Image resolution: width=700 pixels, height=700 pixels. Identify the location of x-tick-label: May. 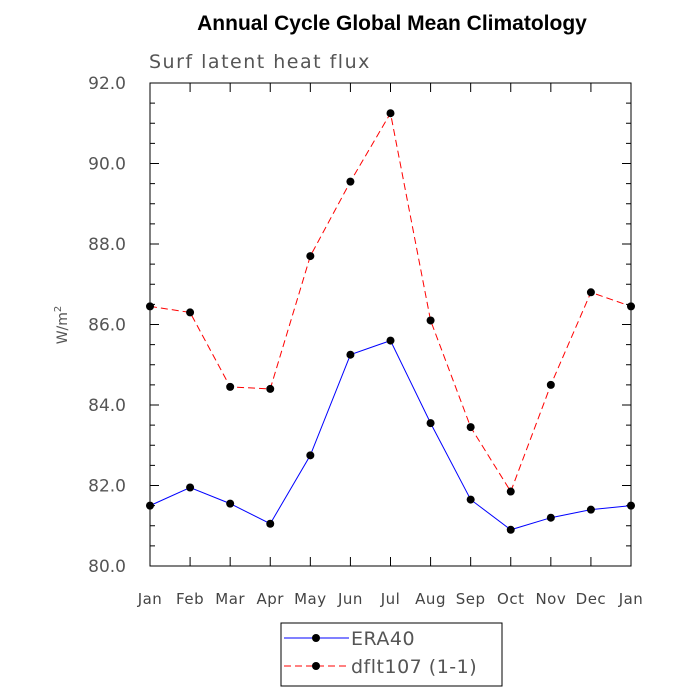
(310, 599).